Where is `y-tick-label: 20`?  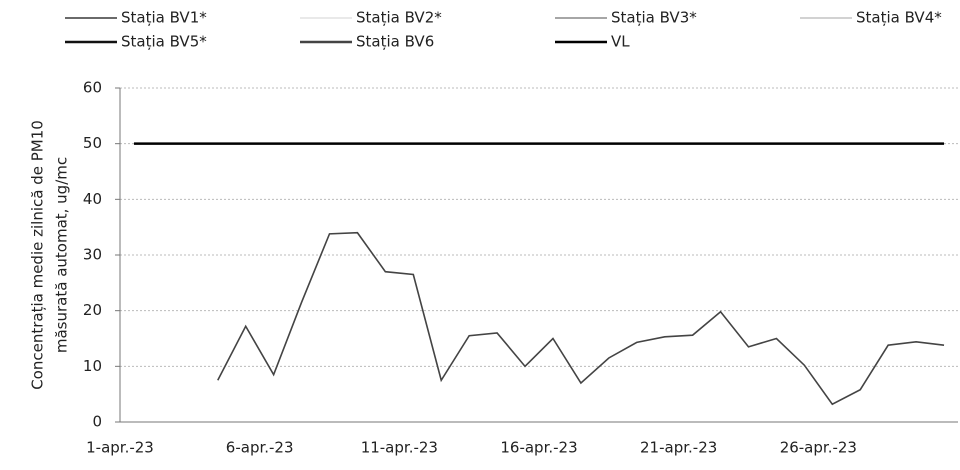 y-tick-label: 20 is located at coordinates (92, 310).